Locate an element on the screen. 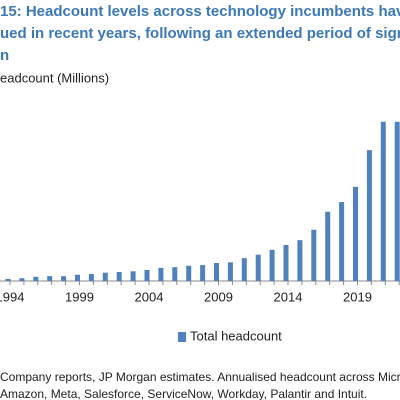 The height and width of the screenshot is (400, 400). x-tick-label: 2019 is located at coordinates (357, 296).